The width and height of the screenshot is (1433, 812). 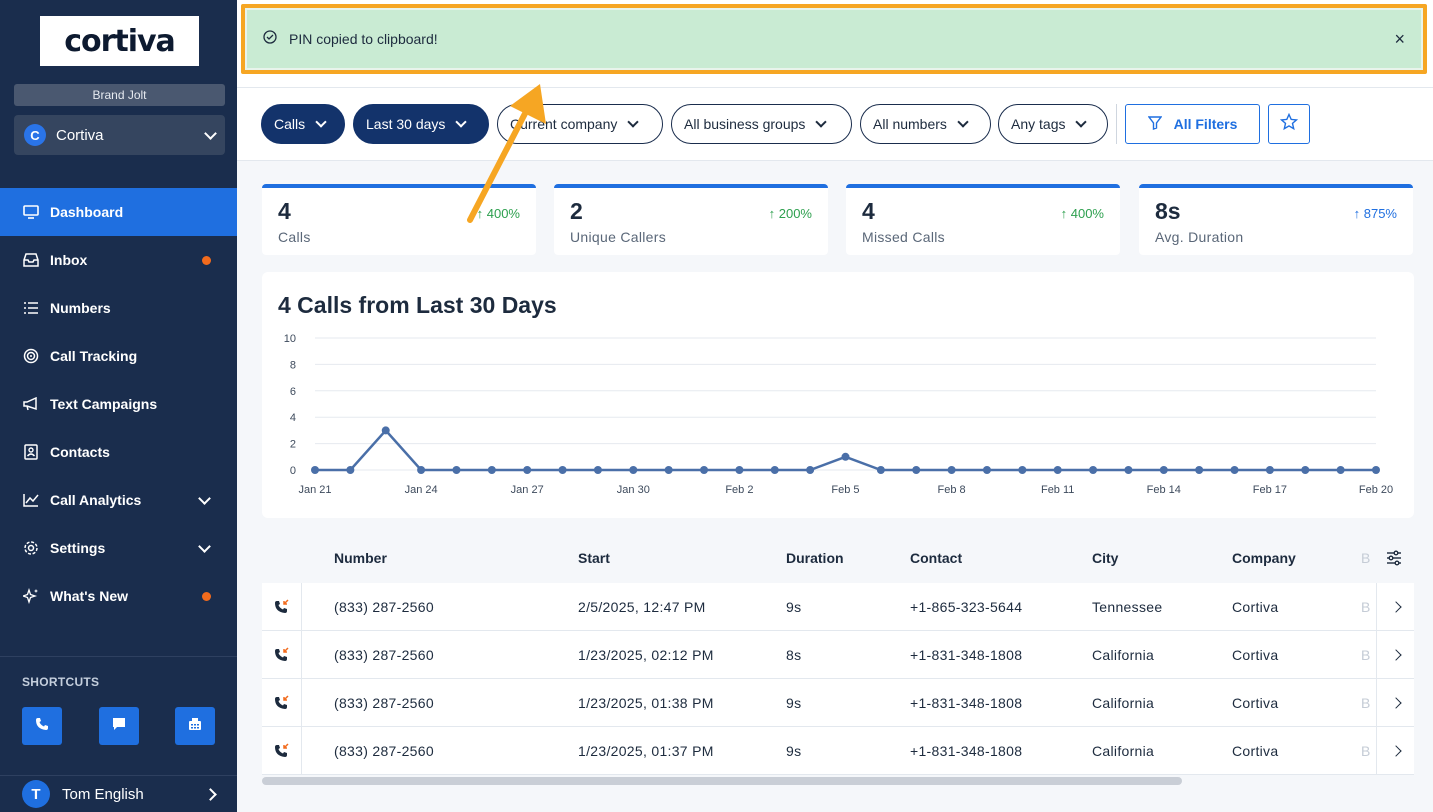 What do you see at coordinates (1127, 607) in the screenshot?
I see `cell-city: Tennessee` at bounding box center [1127, 607].